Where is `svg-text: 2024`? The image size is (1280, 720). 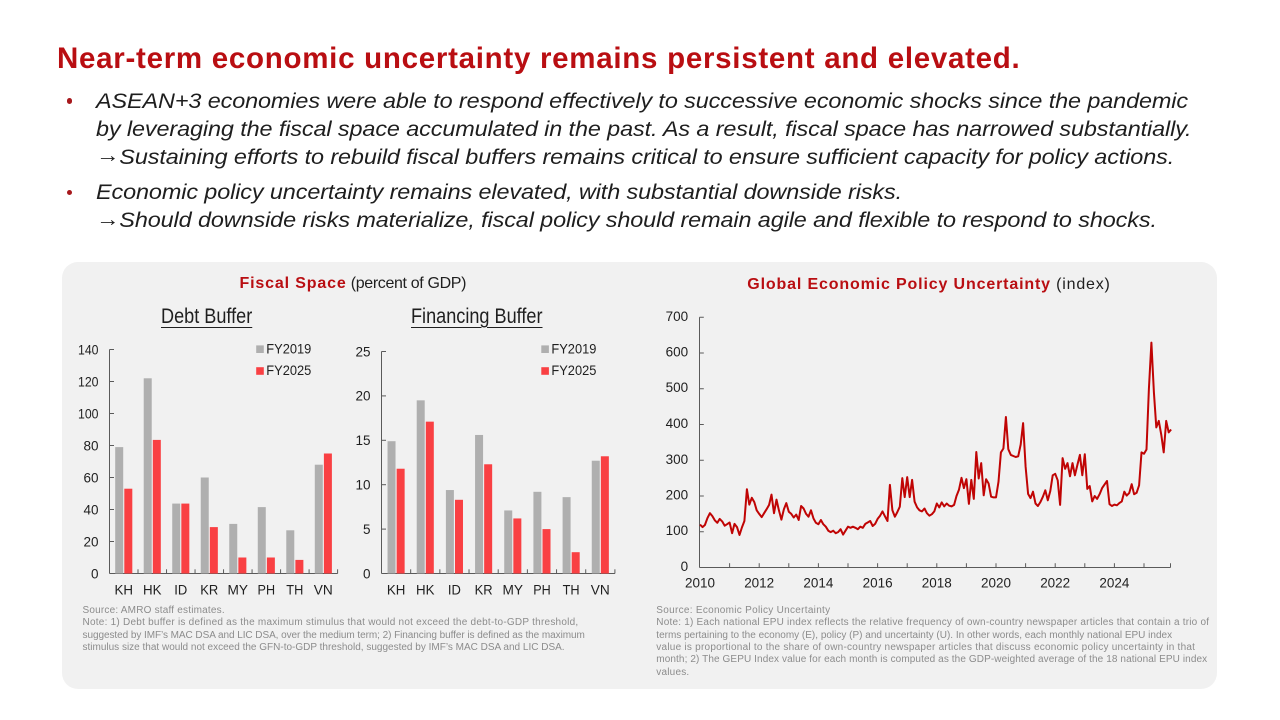
svg-text: 2024 is located at coordinates (1114, 583).